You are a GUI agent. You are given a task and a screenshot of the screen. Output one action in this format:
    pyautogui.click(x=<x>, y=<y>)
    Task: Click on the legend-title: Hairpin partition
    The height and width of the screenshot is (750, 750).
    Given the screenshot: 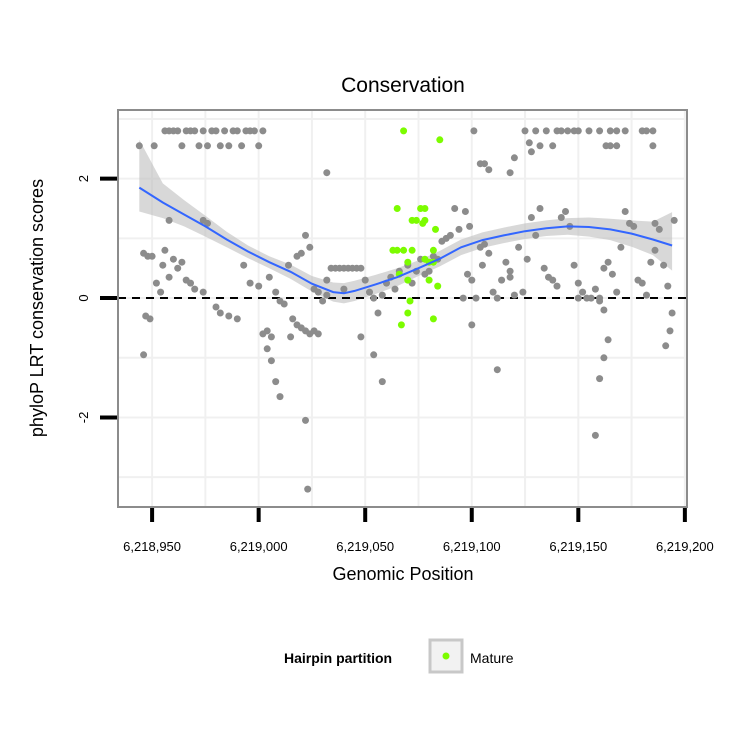 What is the action you would take?
    pyautogui.click(x=338, y=658)
    